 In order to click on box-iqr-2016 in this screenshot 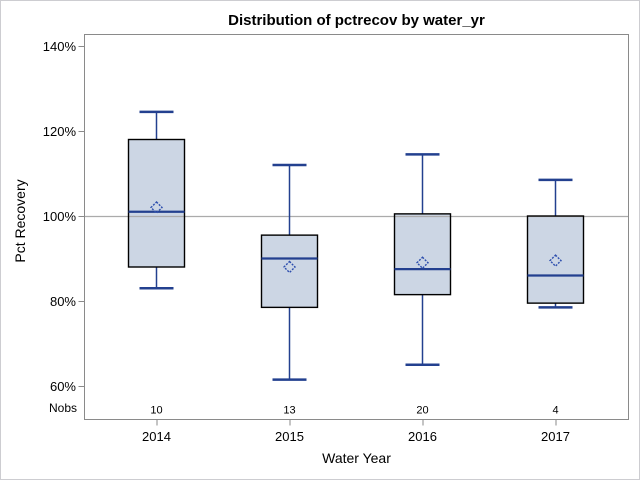, I will do `click(422, 254)`.